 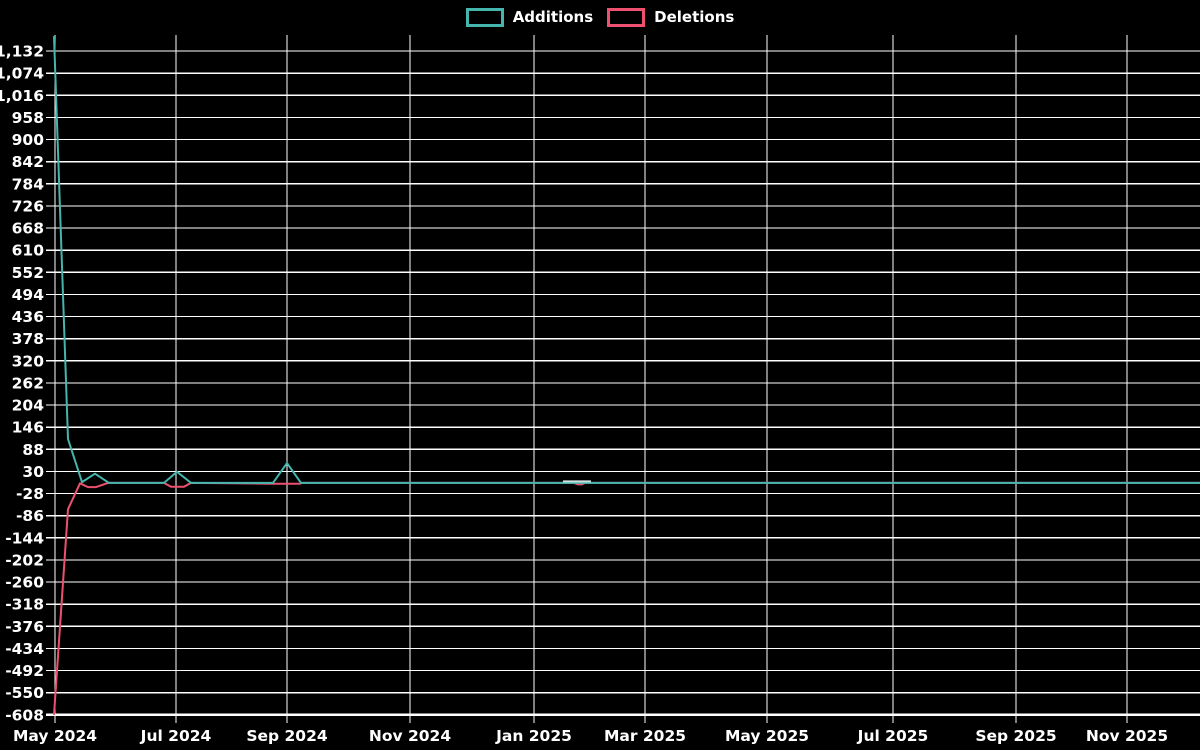 I want to click on x-axis-label: May 2025, so click(x=767, y=736).